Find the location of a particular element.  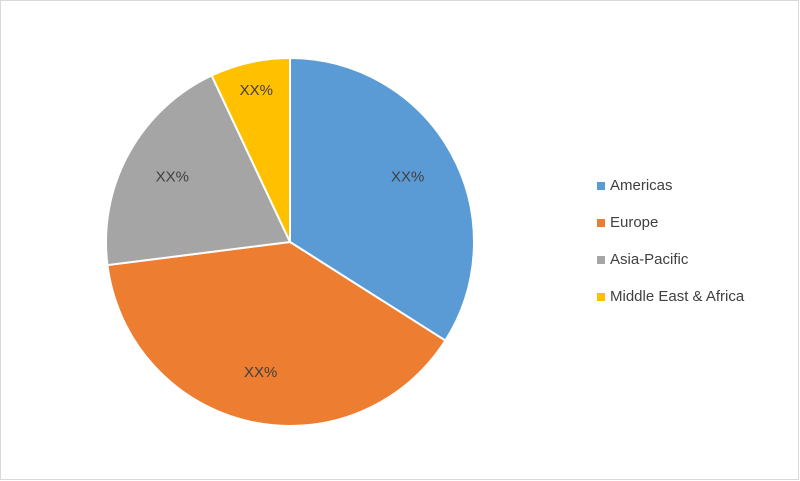

legend-label: Americas is located at coordinates (641, 185).